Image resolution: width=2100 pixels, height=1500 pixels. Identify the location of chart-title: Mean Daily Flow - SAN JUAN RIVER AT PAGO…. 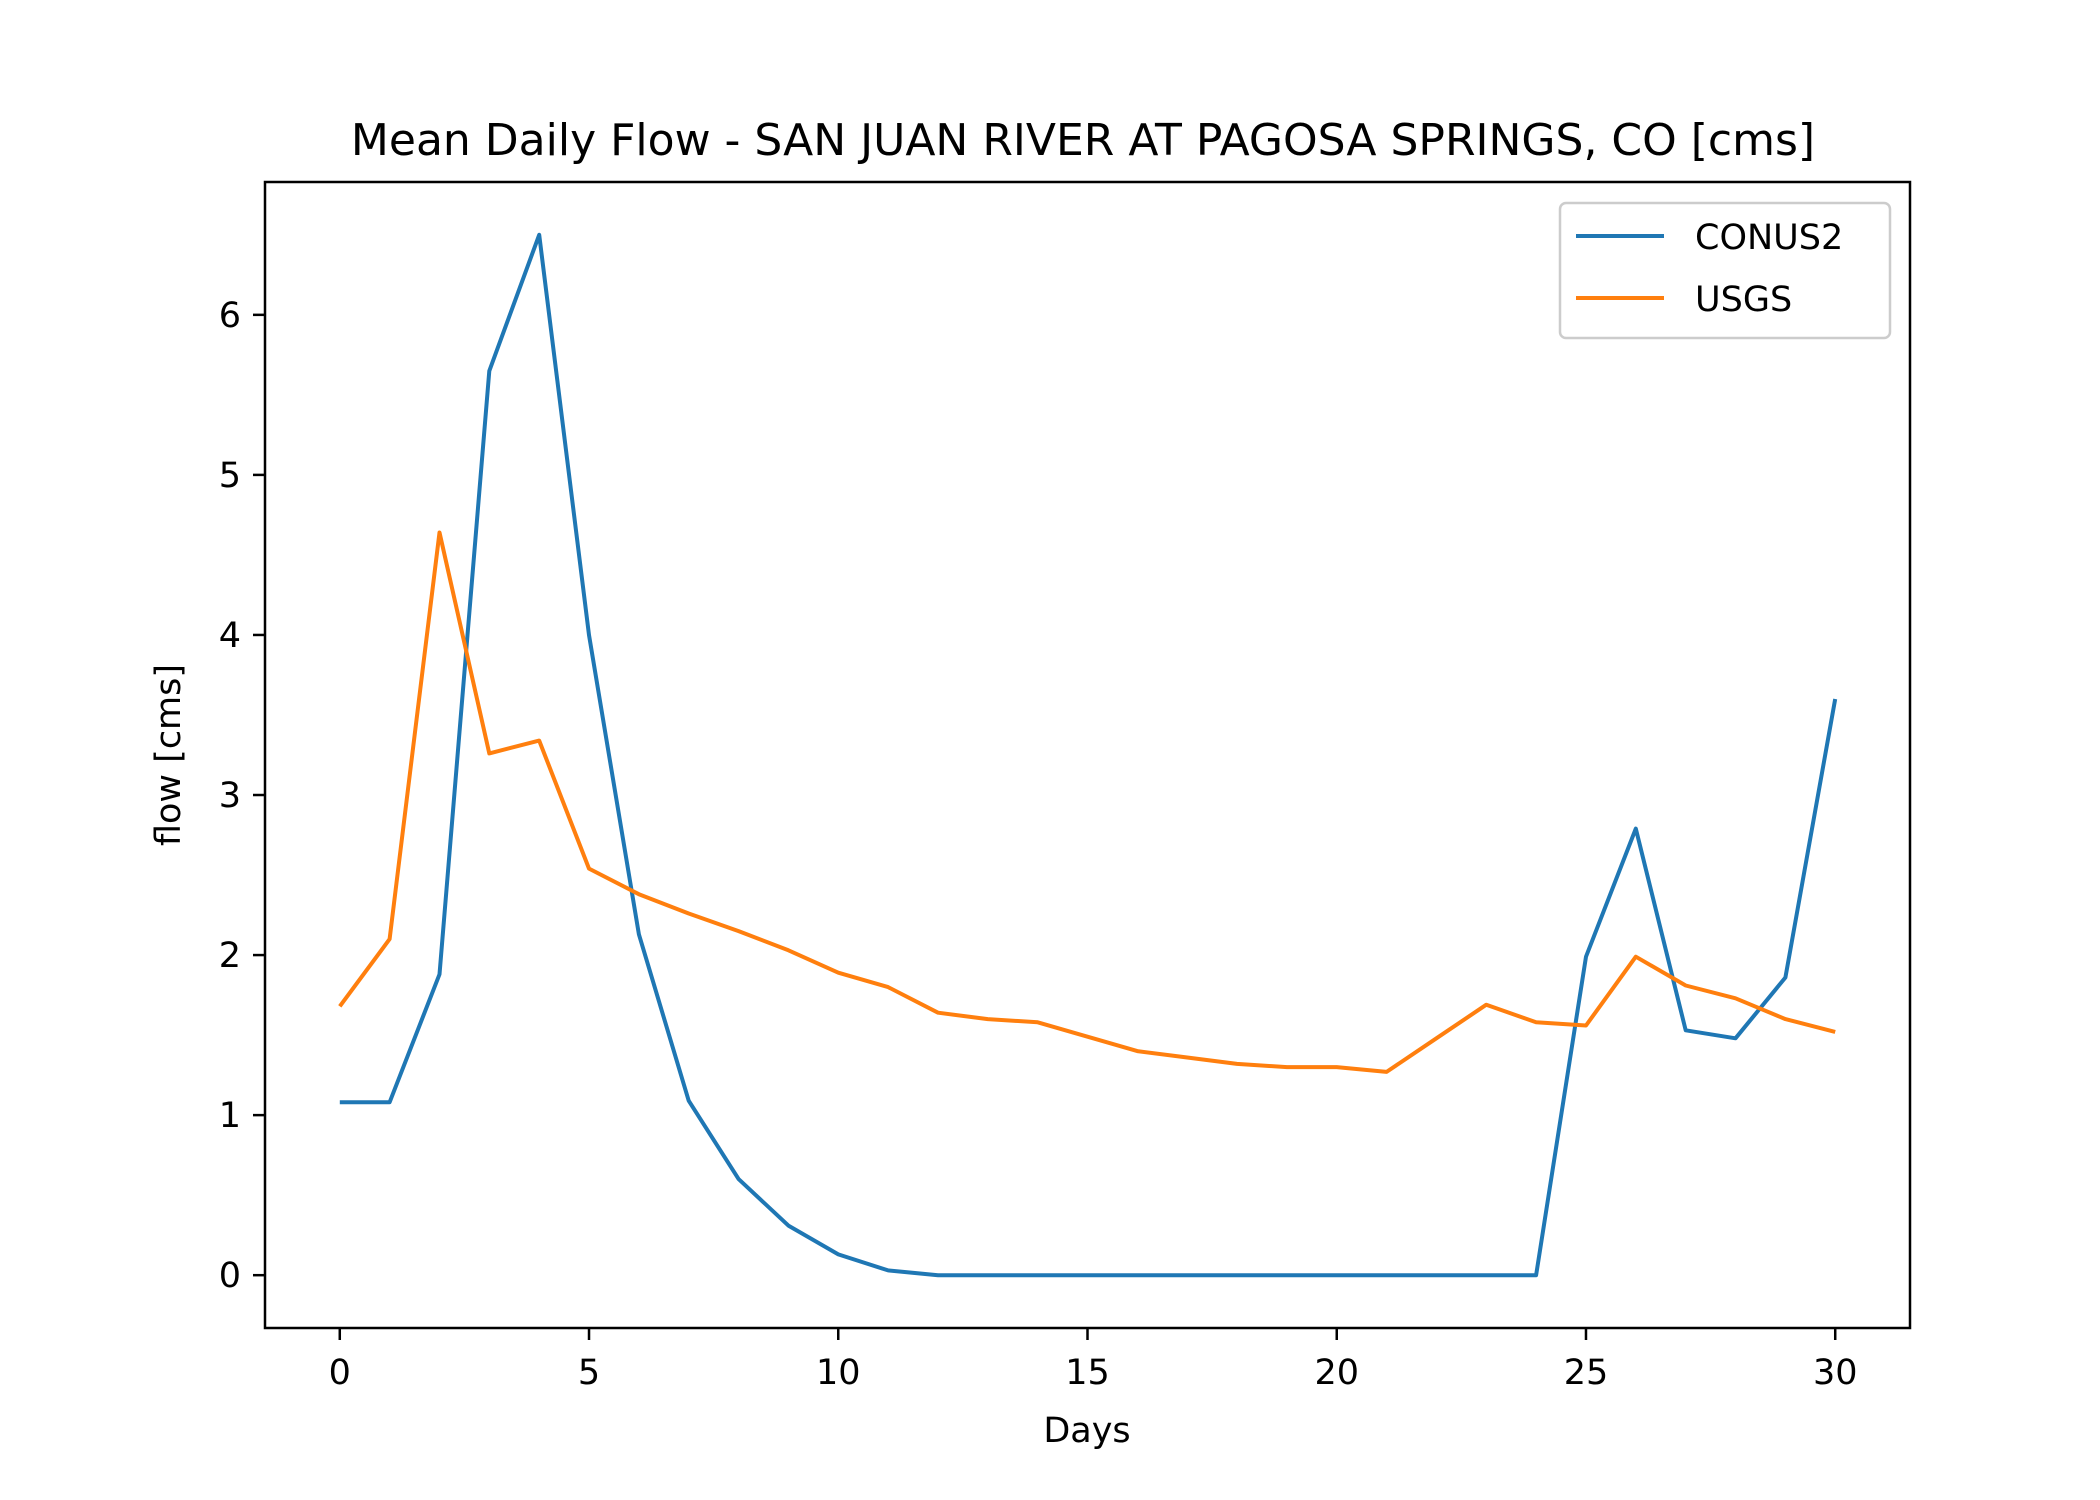
(1083, 140).